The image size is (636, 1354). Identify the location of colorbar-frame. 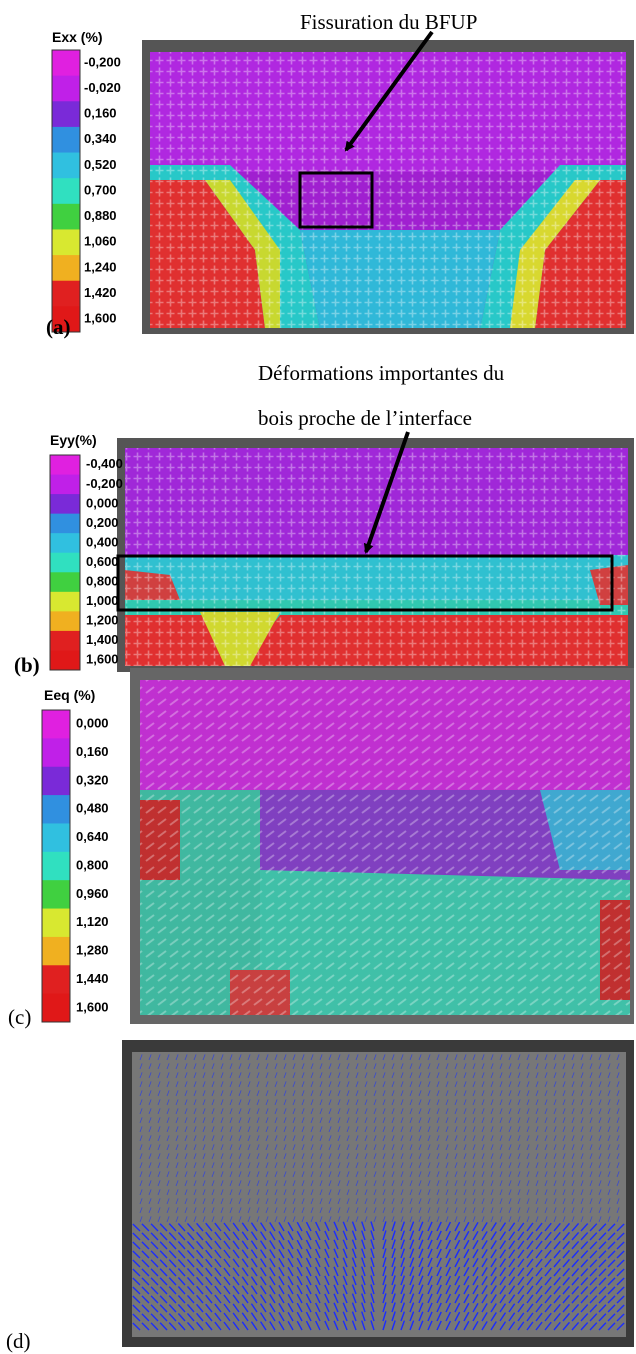
(66, 191).